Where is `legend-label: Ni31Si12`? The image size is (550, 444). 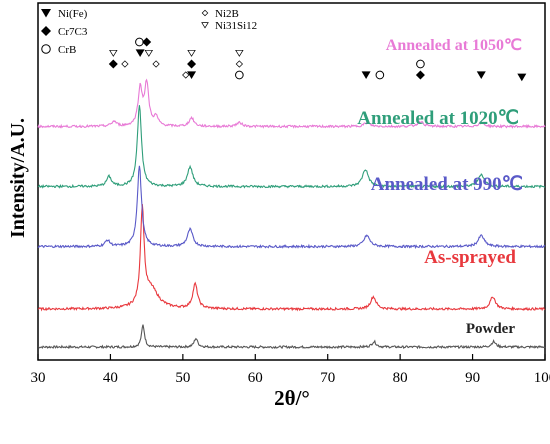
legend-label: Ni31Si12 is located at coordinates (236, 26).